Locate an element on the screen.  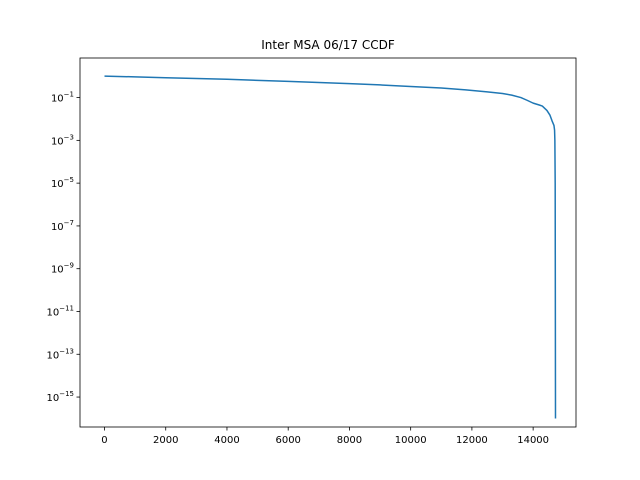
y-tick-label: 10⁻³ is located at coordinates (62, 140).